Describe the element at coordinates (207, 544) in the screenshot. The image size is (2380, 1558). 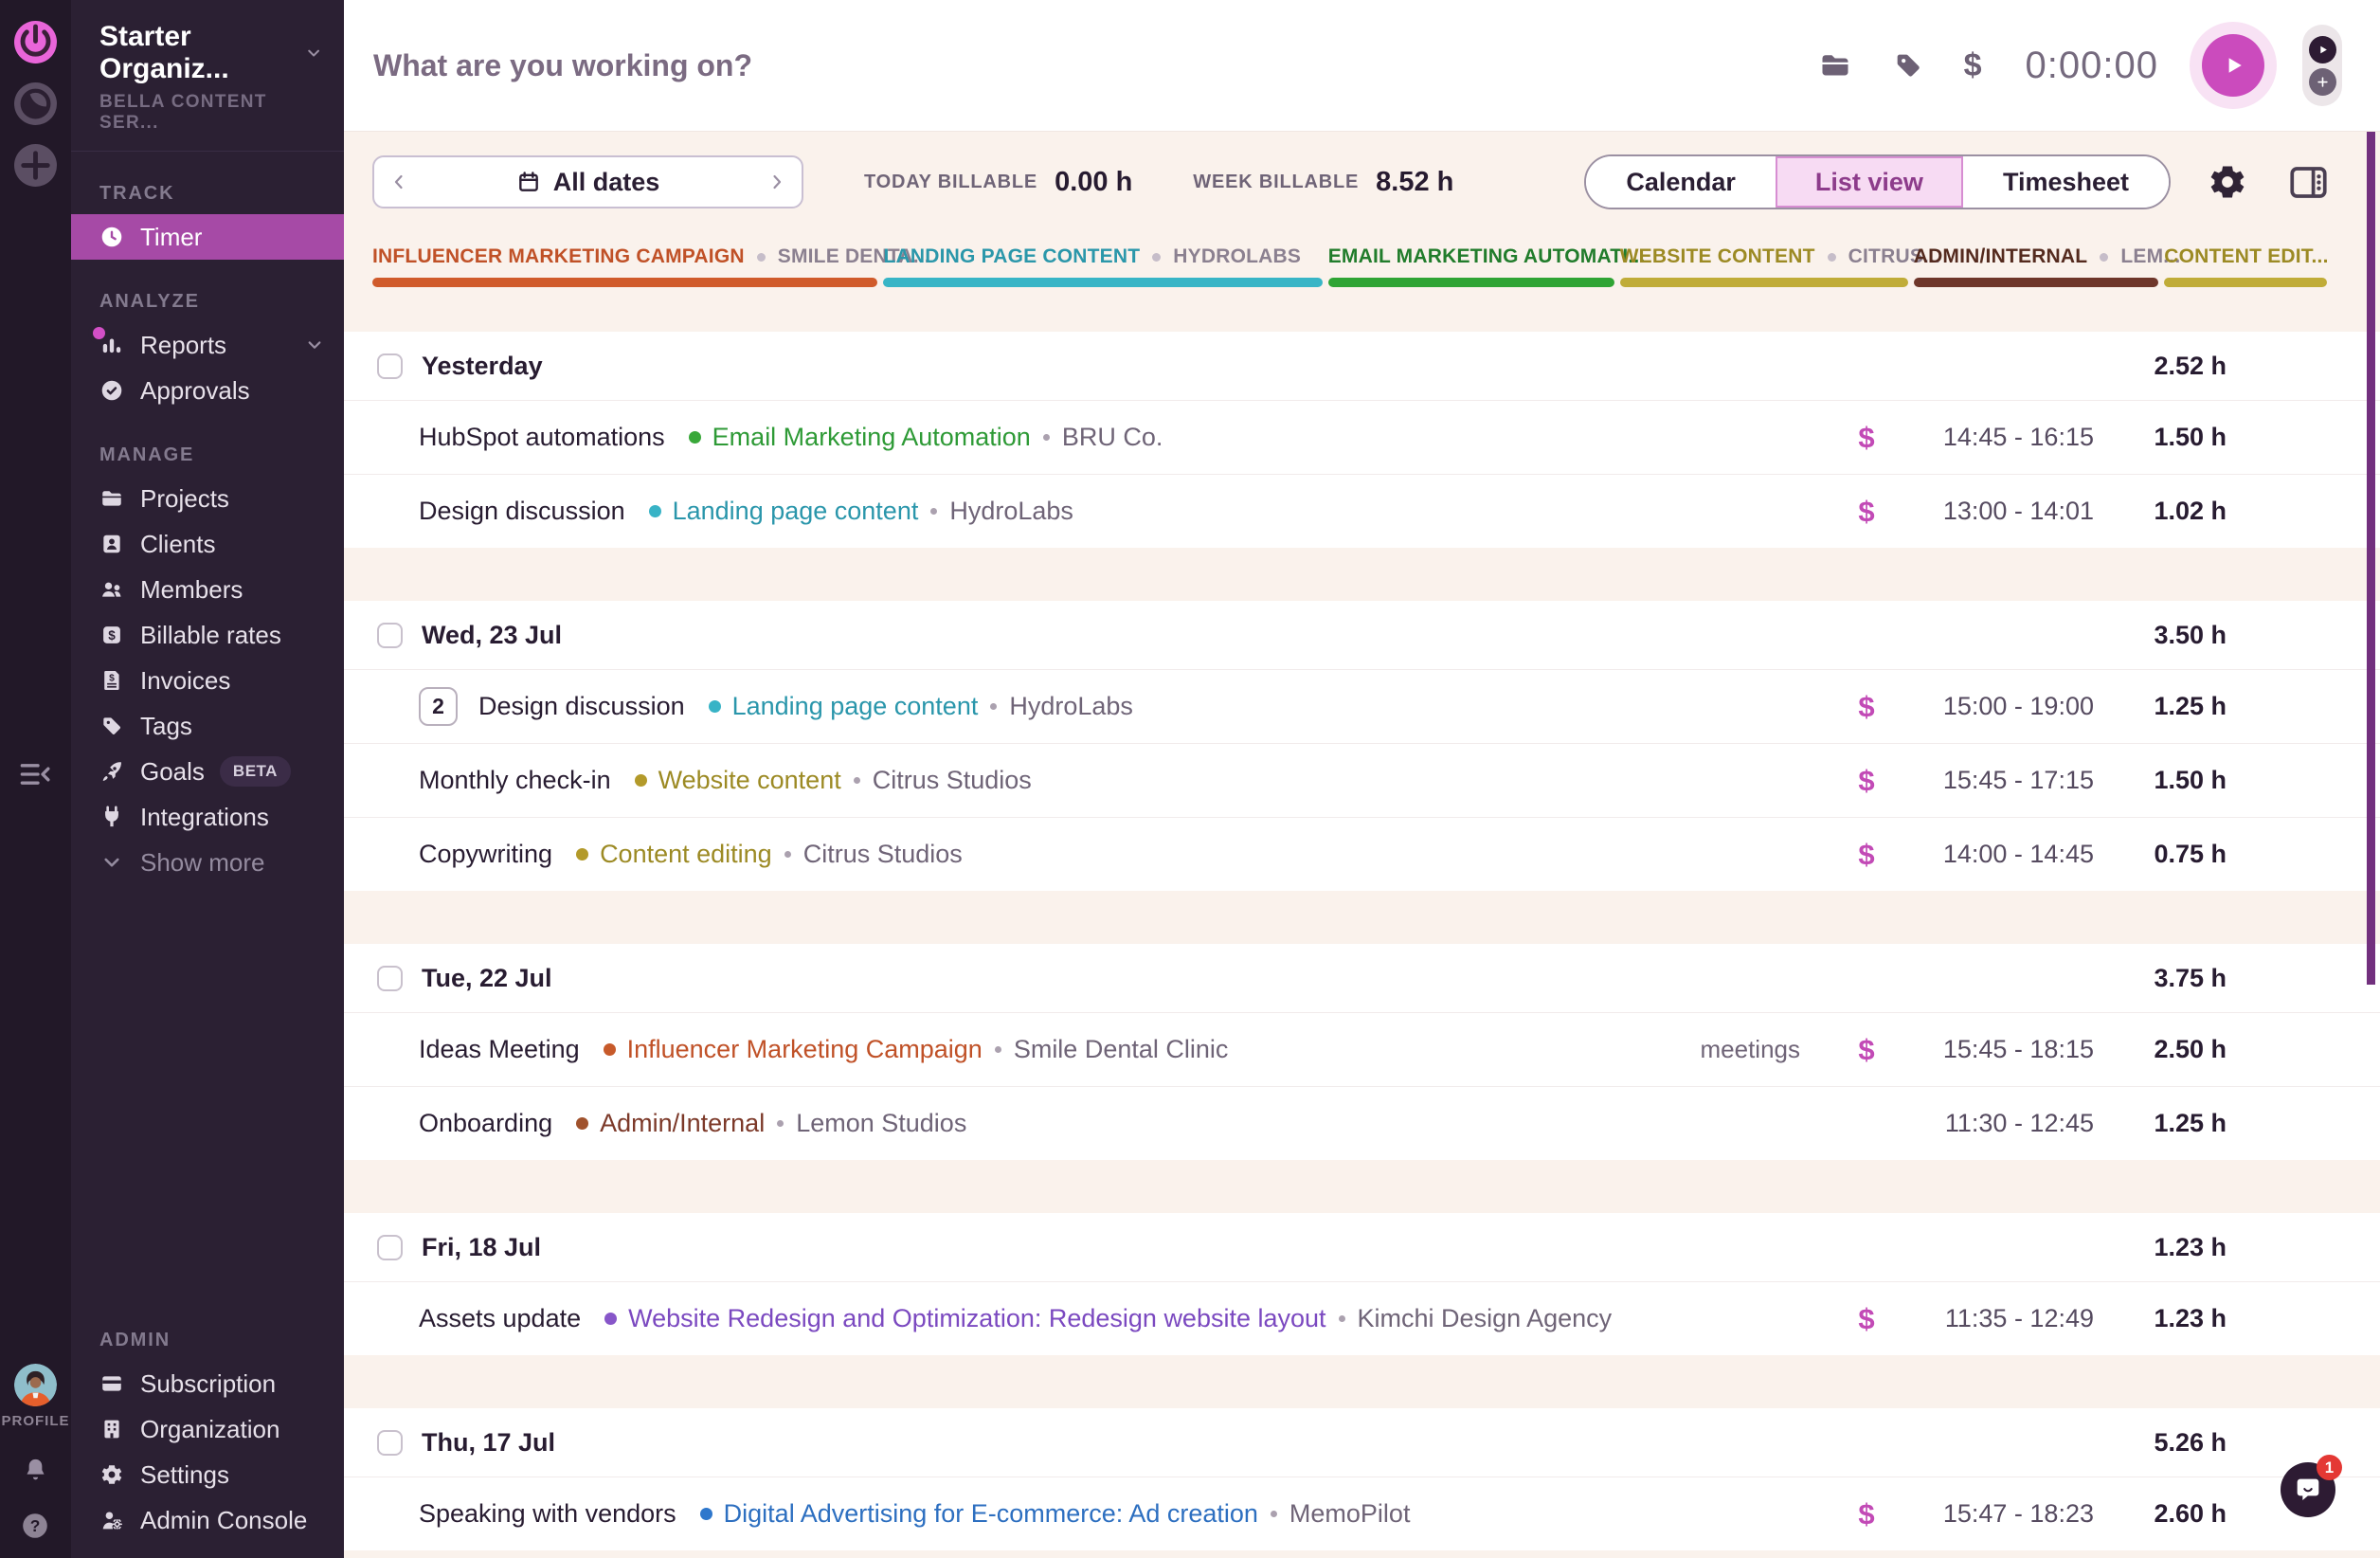
I see `sidebar-item-clients: Clients` at that location.